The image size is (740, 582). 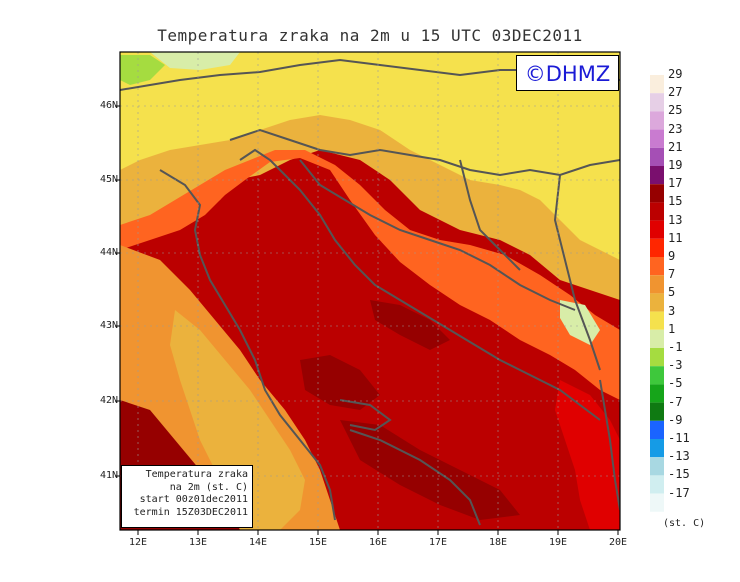 What do you see at coordinates (672, 274) in the screenshot?
I see `colorbar-label: 7` at bounding box center [672, 274].